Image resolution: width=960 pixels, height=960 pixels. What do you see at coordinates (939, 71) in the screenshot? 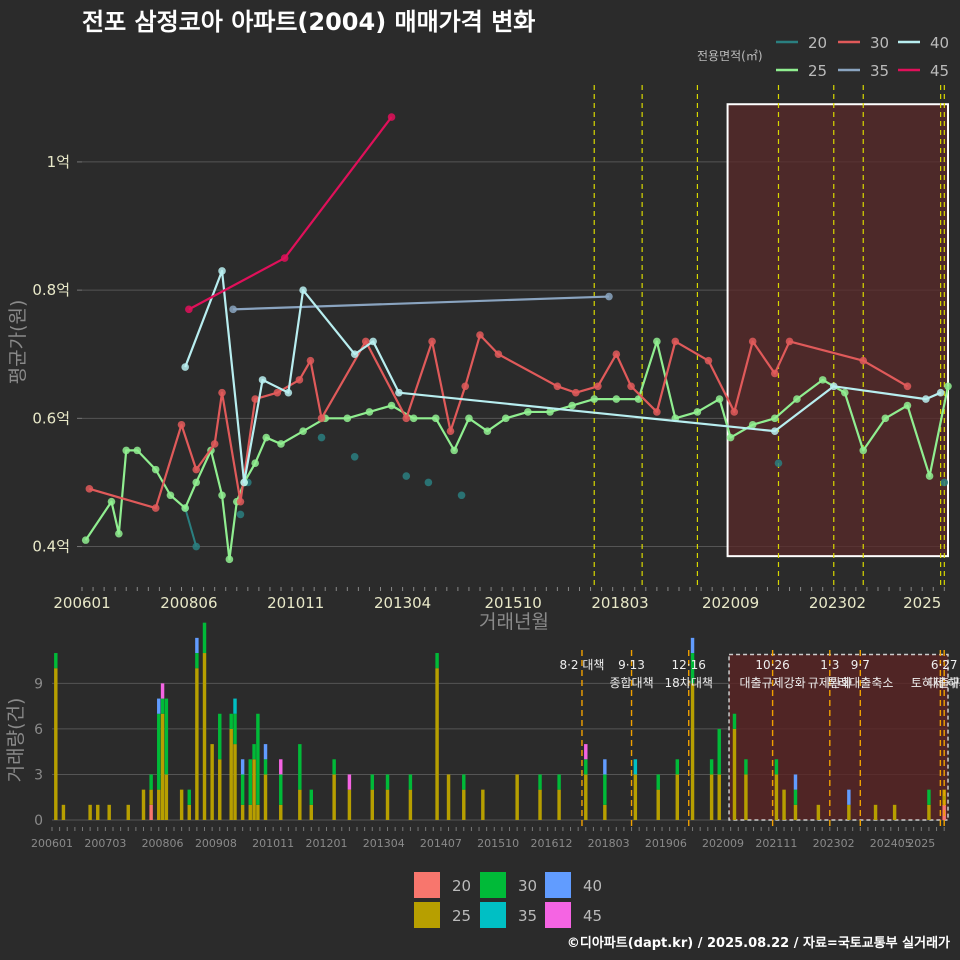
I see `legend-label-45: 45` at bounding box center [939, 71].